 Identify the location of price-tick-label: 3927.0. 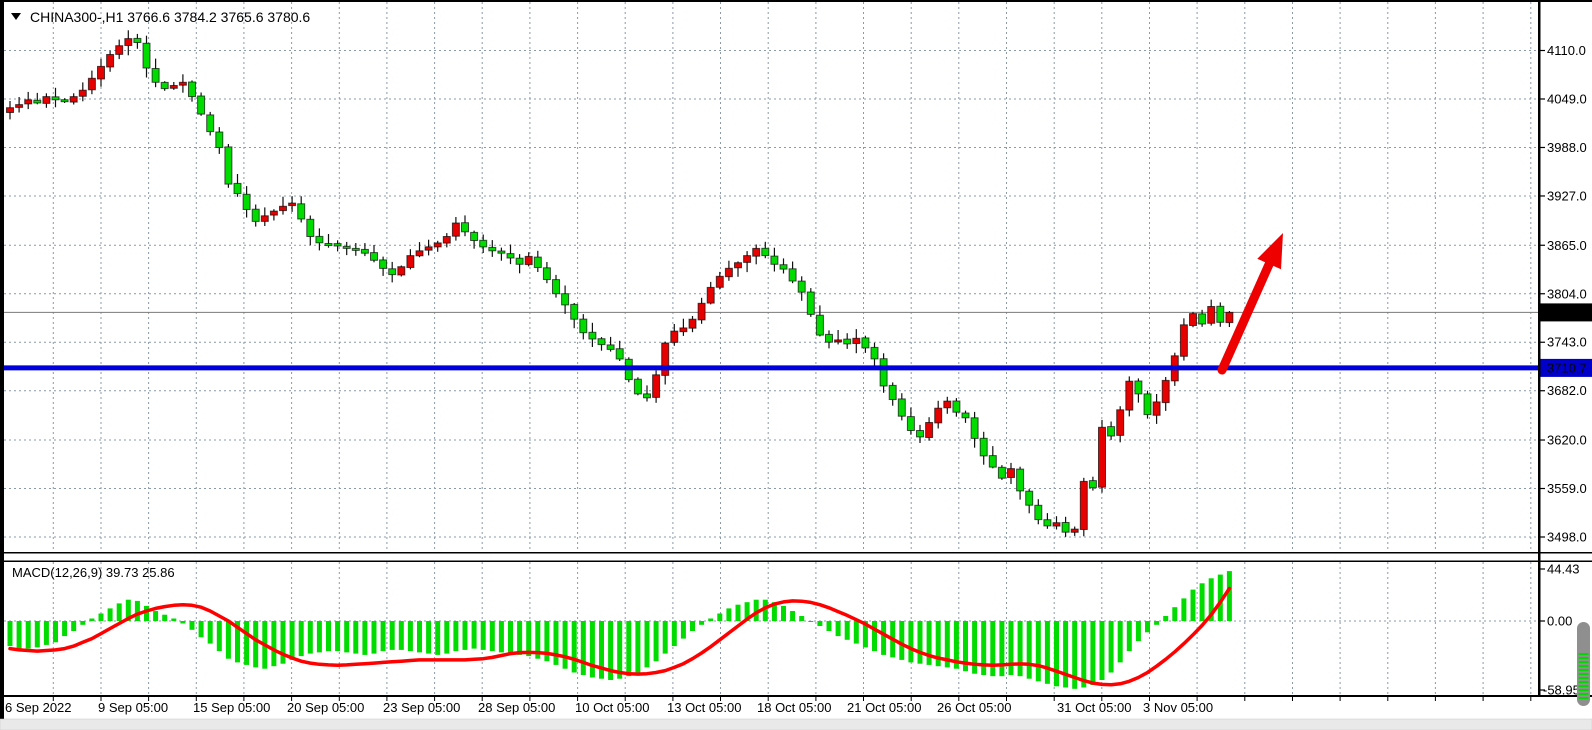
(1567, 196).